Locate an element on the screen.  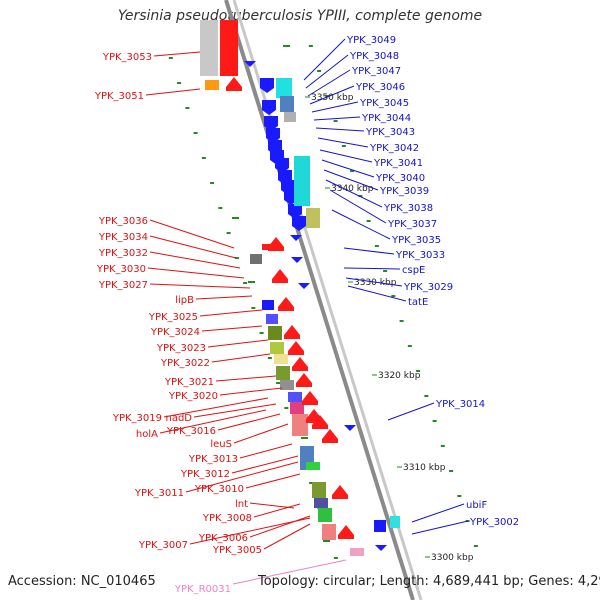
ruler-label: 3340 kbp is located at coordinates (352, 189).